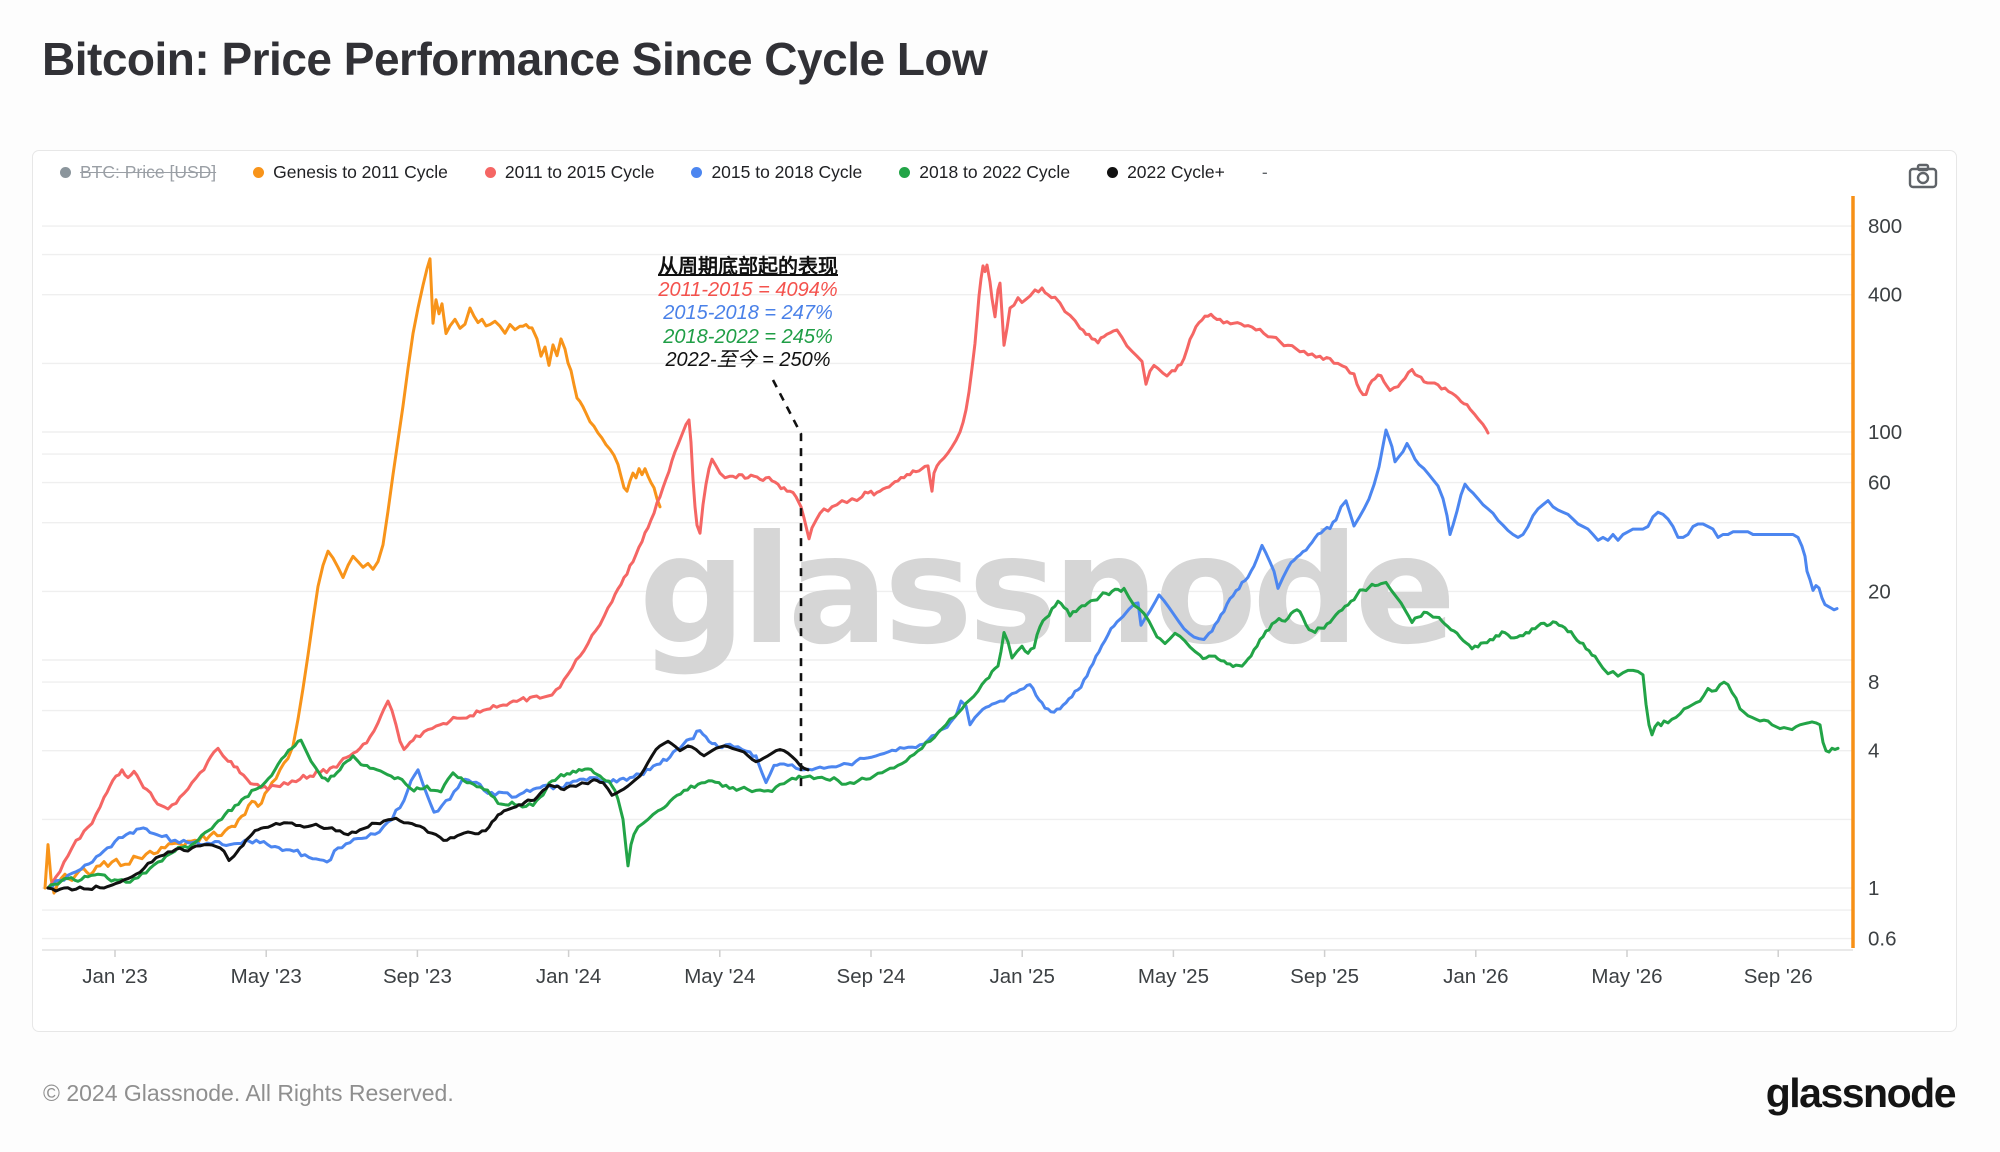 The height and width of the screenshot is (1152, 2000). I want to click on legend-label: -, so click(1264, 172).